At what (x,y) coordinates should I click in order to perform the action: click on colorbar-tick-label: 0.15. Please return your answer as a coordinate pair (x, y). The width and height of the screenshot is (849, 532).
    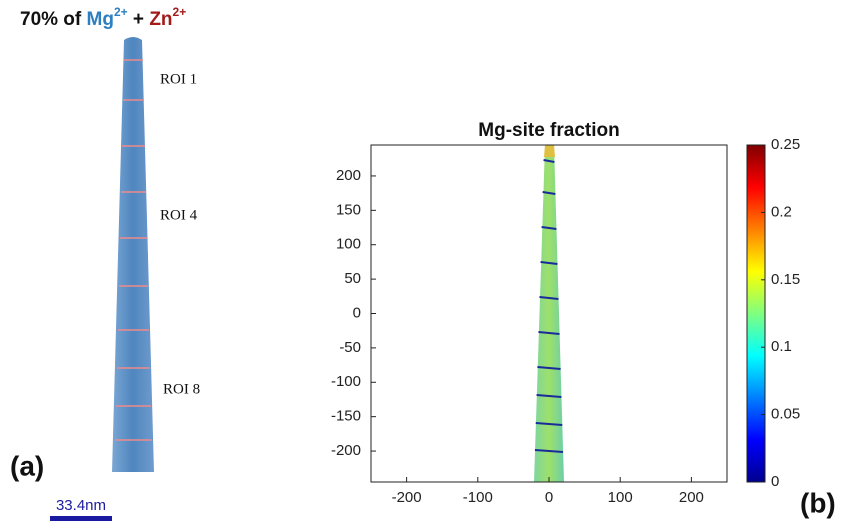
    Looking at the image, I should click on (785, 279).